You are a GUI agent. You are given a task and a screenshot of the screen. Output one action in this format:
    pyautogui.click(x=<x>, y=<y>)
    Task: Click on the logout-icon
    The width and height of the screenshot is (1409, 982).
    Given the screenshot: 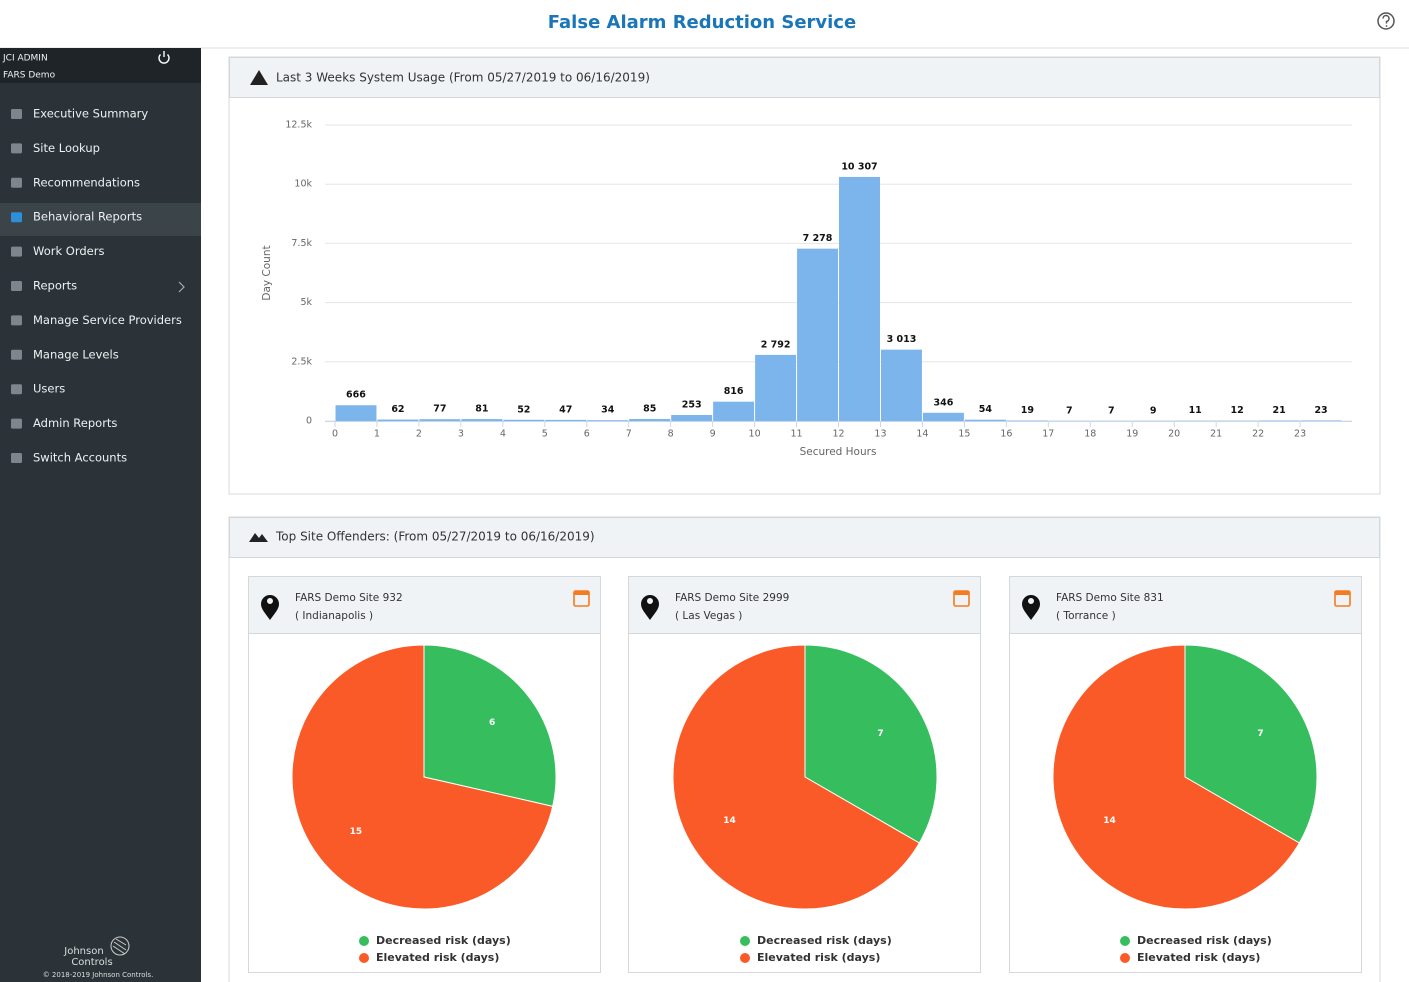 What is the action you would take?
    pyautogui.click(x=164, y=57)
    